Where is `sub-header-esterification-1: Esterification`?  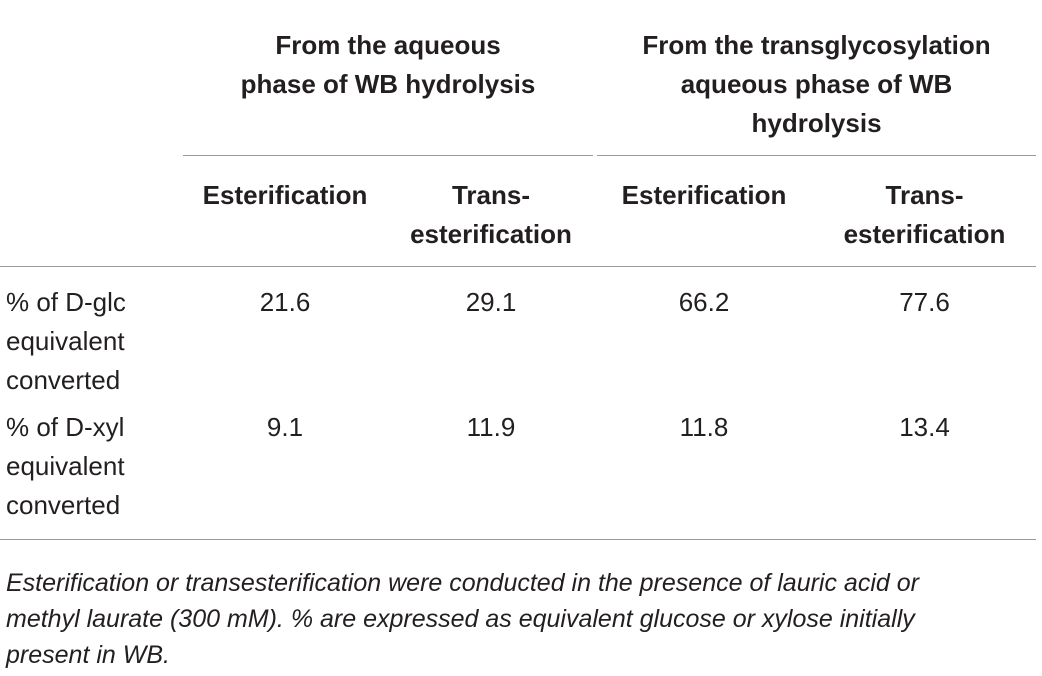
sub-header-esterification-1: Esterification is located at coordinates (285, 211).